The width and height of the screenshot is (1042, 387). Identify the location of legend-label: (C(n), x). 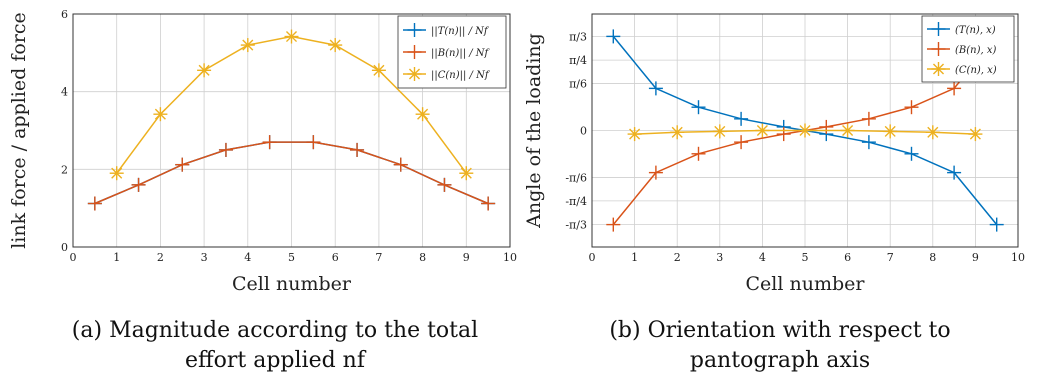
(976, 70).